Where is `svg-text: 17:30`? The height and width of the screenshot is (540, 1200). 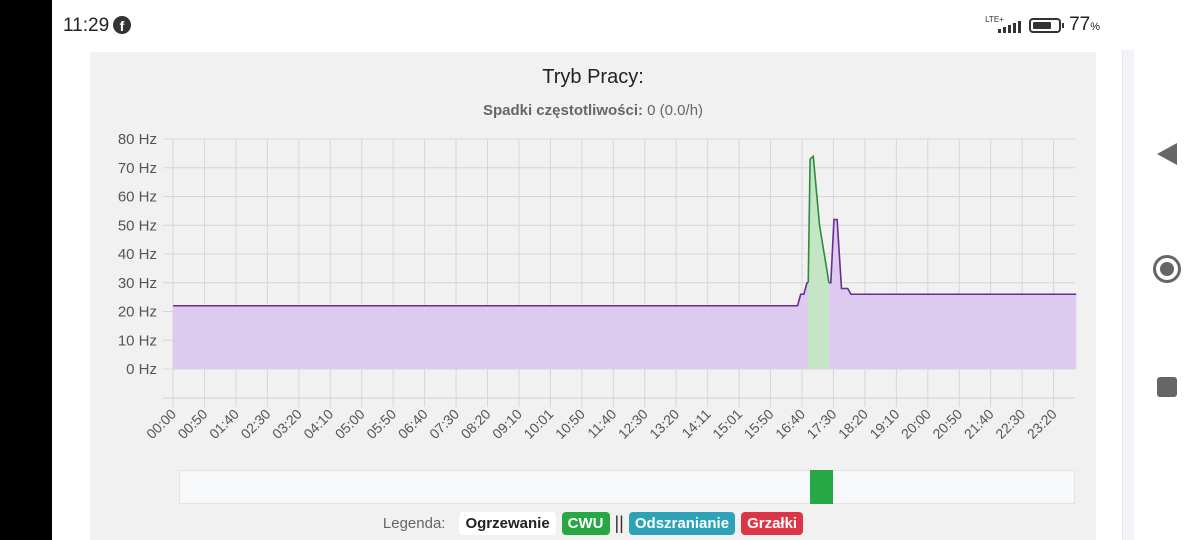 svg-text: 17:30 is located at coordinates (821, 424).